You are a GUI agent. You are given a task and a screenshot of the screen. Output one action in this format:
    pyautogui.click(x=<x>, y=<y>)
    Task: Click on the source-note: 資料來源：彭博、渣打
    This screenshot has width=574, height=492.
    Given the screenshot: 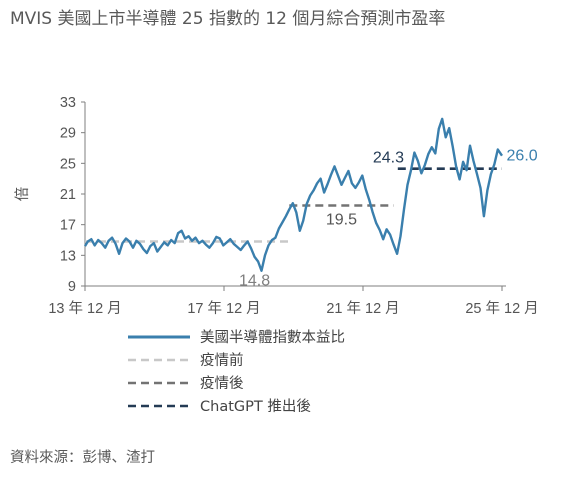 What is the action you would take?
    pyautogui.click(x=82, y=458)
    